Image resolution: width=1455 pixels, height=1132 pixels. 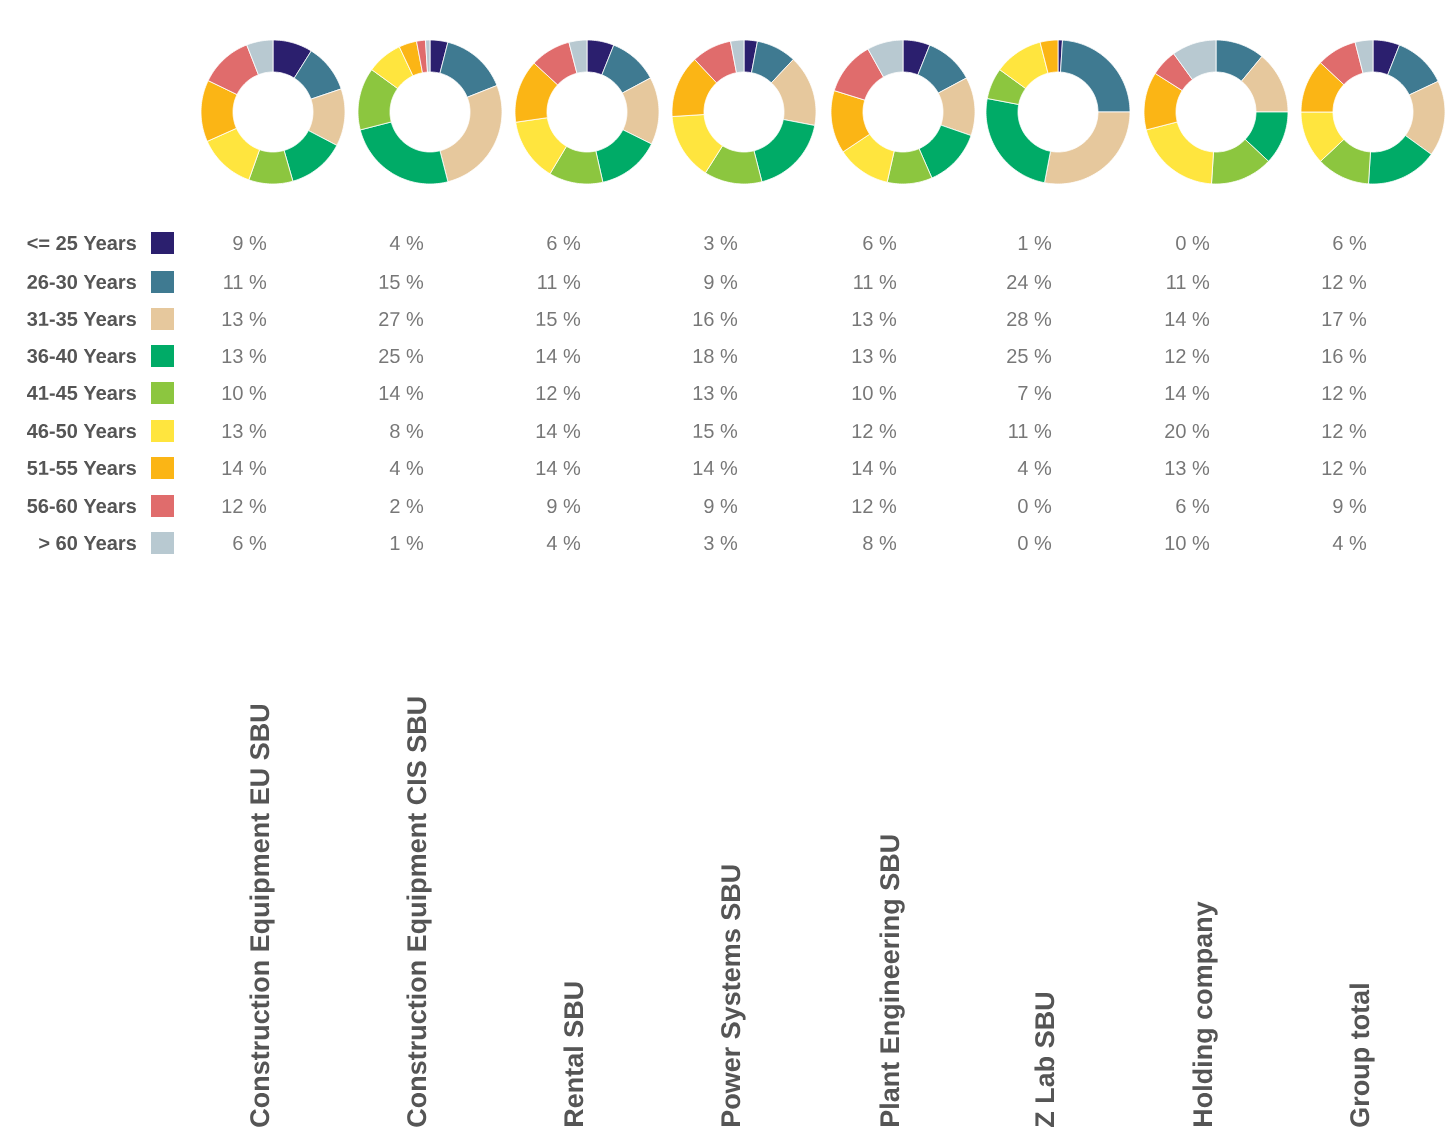 What do you see at coordinates (1029, 282) in the screenshot?
I see `data-label: 24 %` at bounding box center [1029, 282].